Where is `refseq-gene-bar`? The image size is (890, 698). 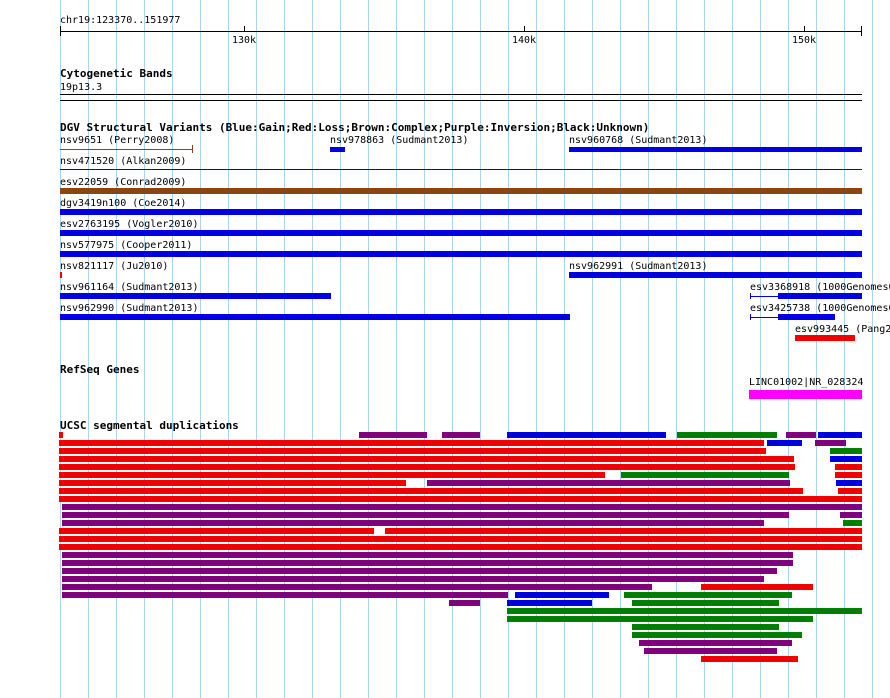
refseq-gene-bar is located at coordinates (805, 394).